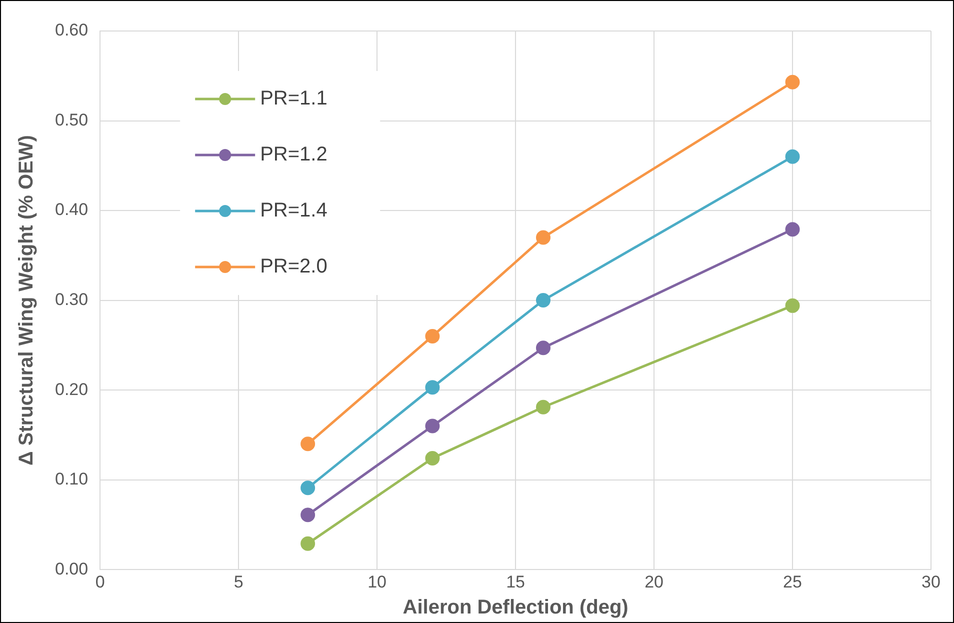 The height and width of the screenshot is (623, 954). What do you see at coordinates (71, 568) in the screenshot?
I see `y-tick-label: 0.00` at bounding box center [71, 568].